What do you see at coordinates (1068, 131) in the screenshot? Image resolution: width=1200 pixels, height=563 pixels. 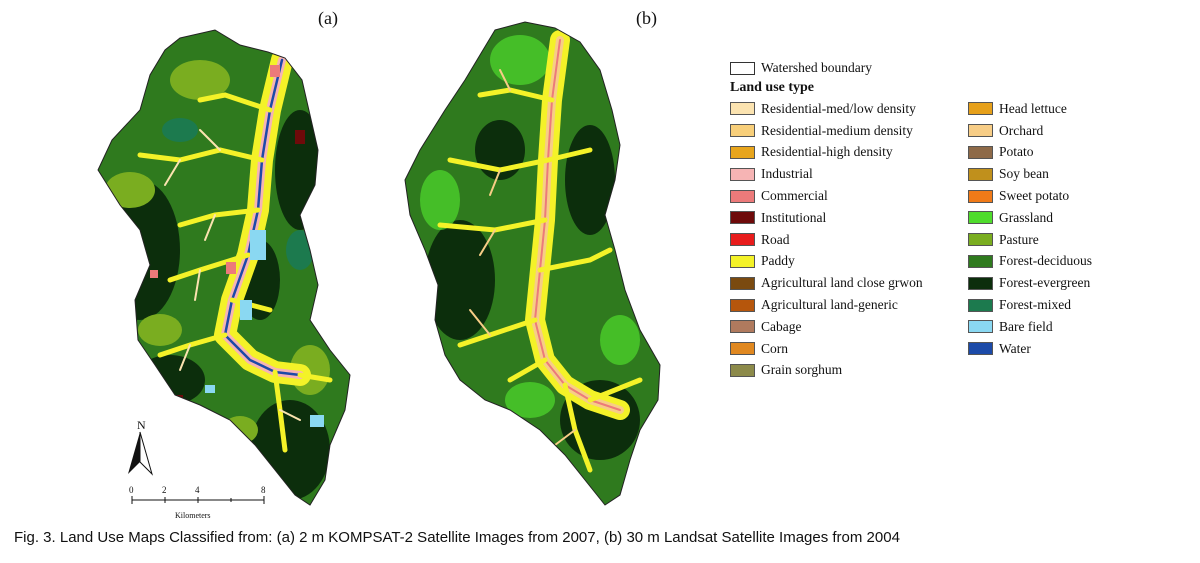 I see `legend-item: Orchard` at bounding box center [1068, 131].